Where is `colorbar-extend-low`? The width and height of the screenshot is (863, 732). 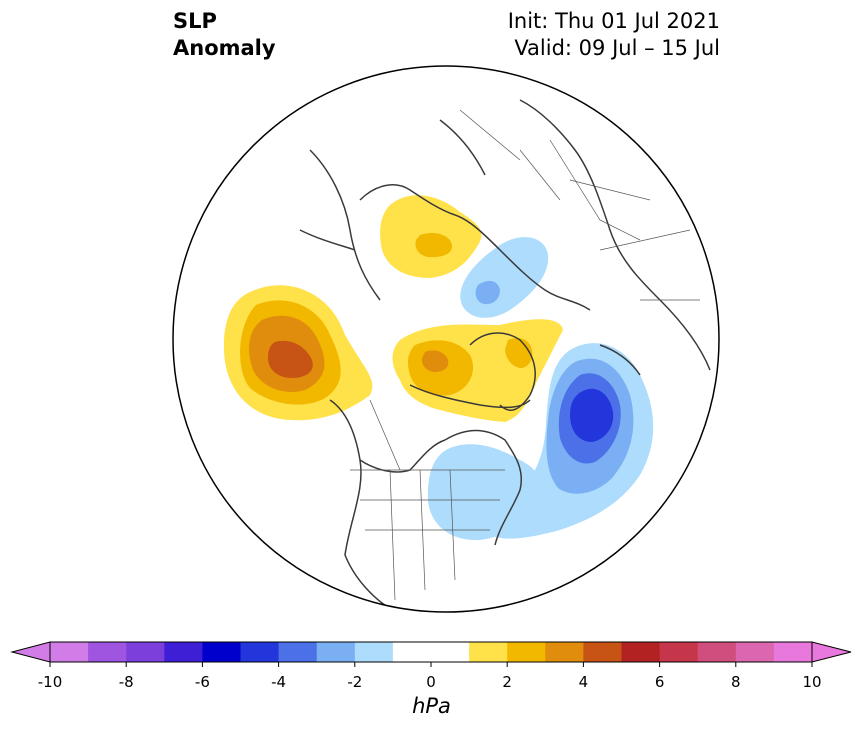
colorbar-extend-low is located at coordinates (30, 652).